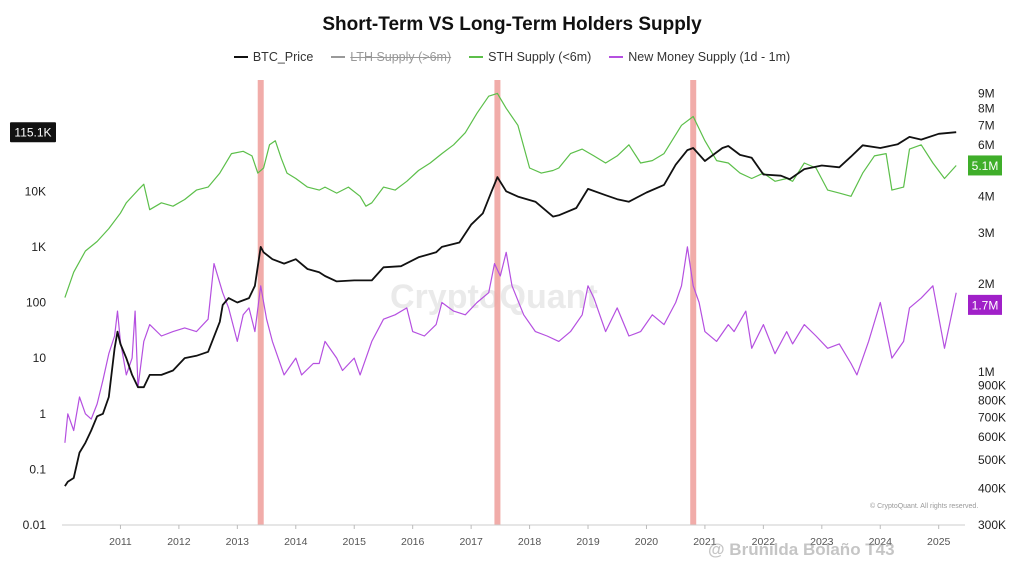 The image size is (1024, 576). What do you see at coordinates (42, 414) in the screenshot?
I see `y-left-tick-1: 1` at bounding box center [42, 414].